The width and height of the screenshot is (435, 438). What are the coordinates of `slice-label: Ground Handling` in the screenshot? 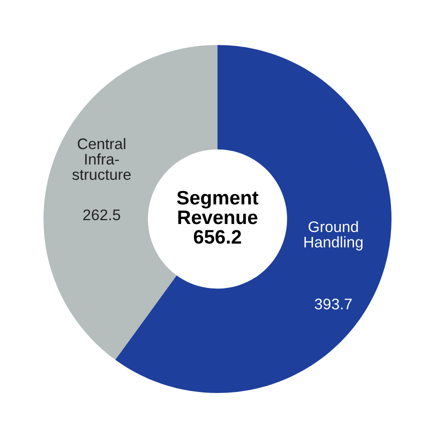 It's located at (333, 235).